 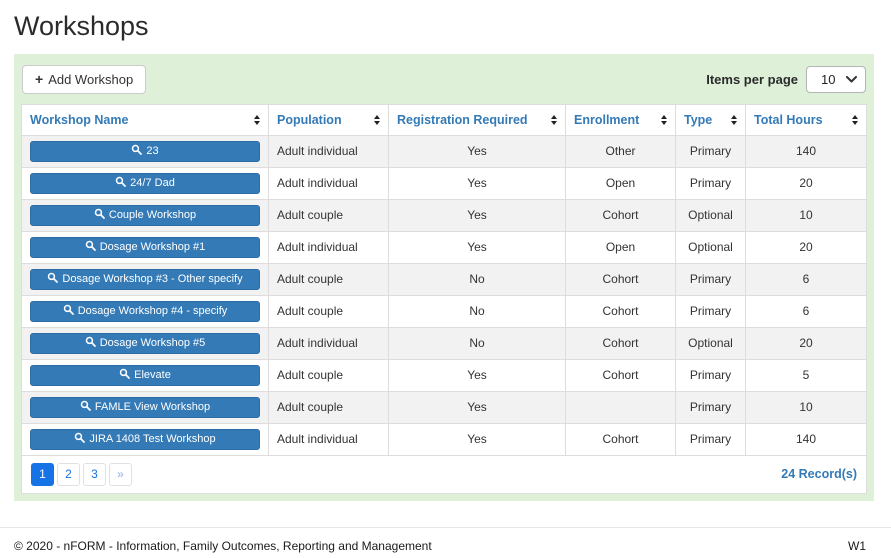 I want to click on total-hours-cell: 20, so click(x=806, y=247).